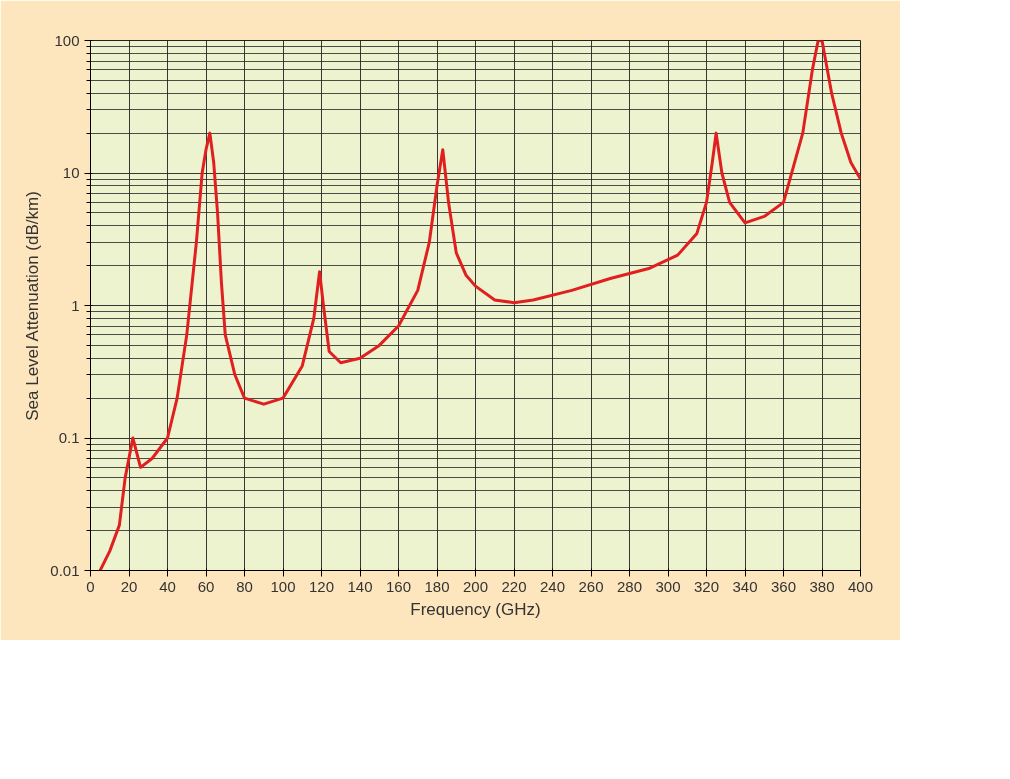 The height and width of the screenshot is (779, 1010). I want to click on x-tick-label: 60, so click(206, 586).